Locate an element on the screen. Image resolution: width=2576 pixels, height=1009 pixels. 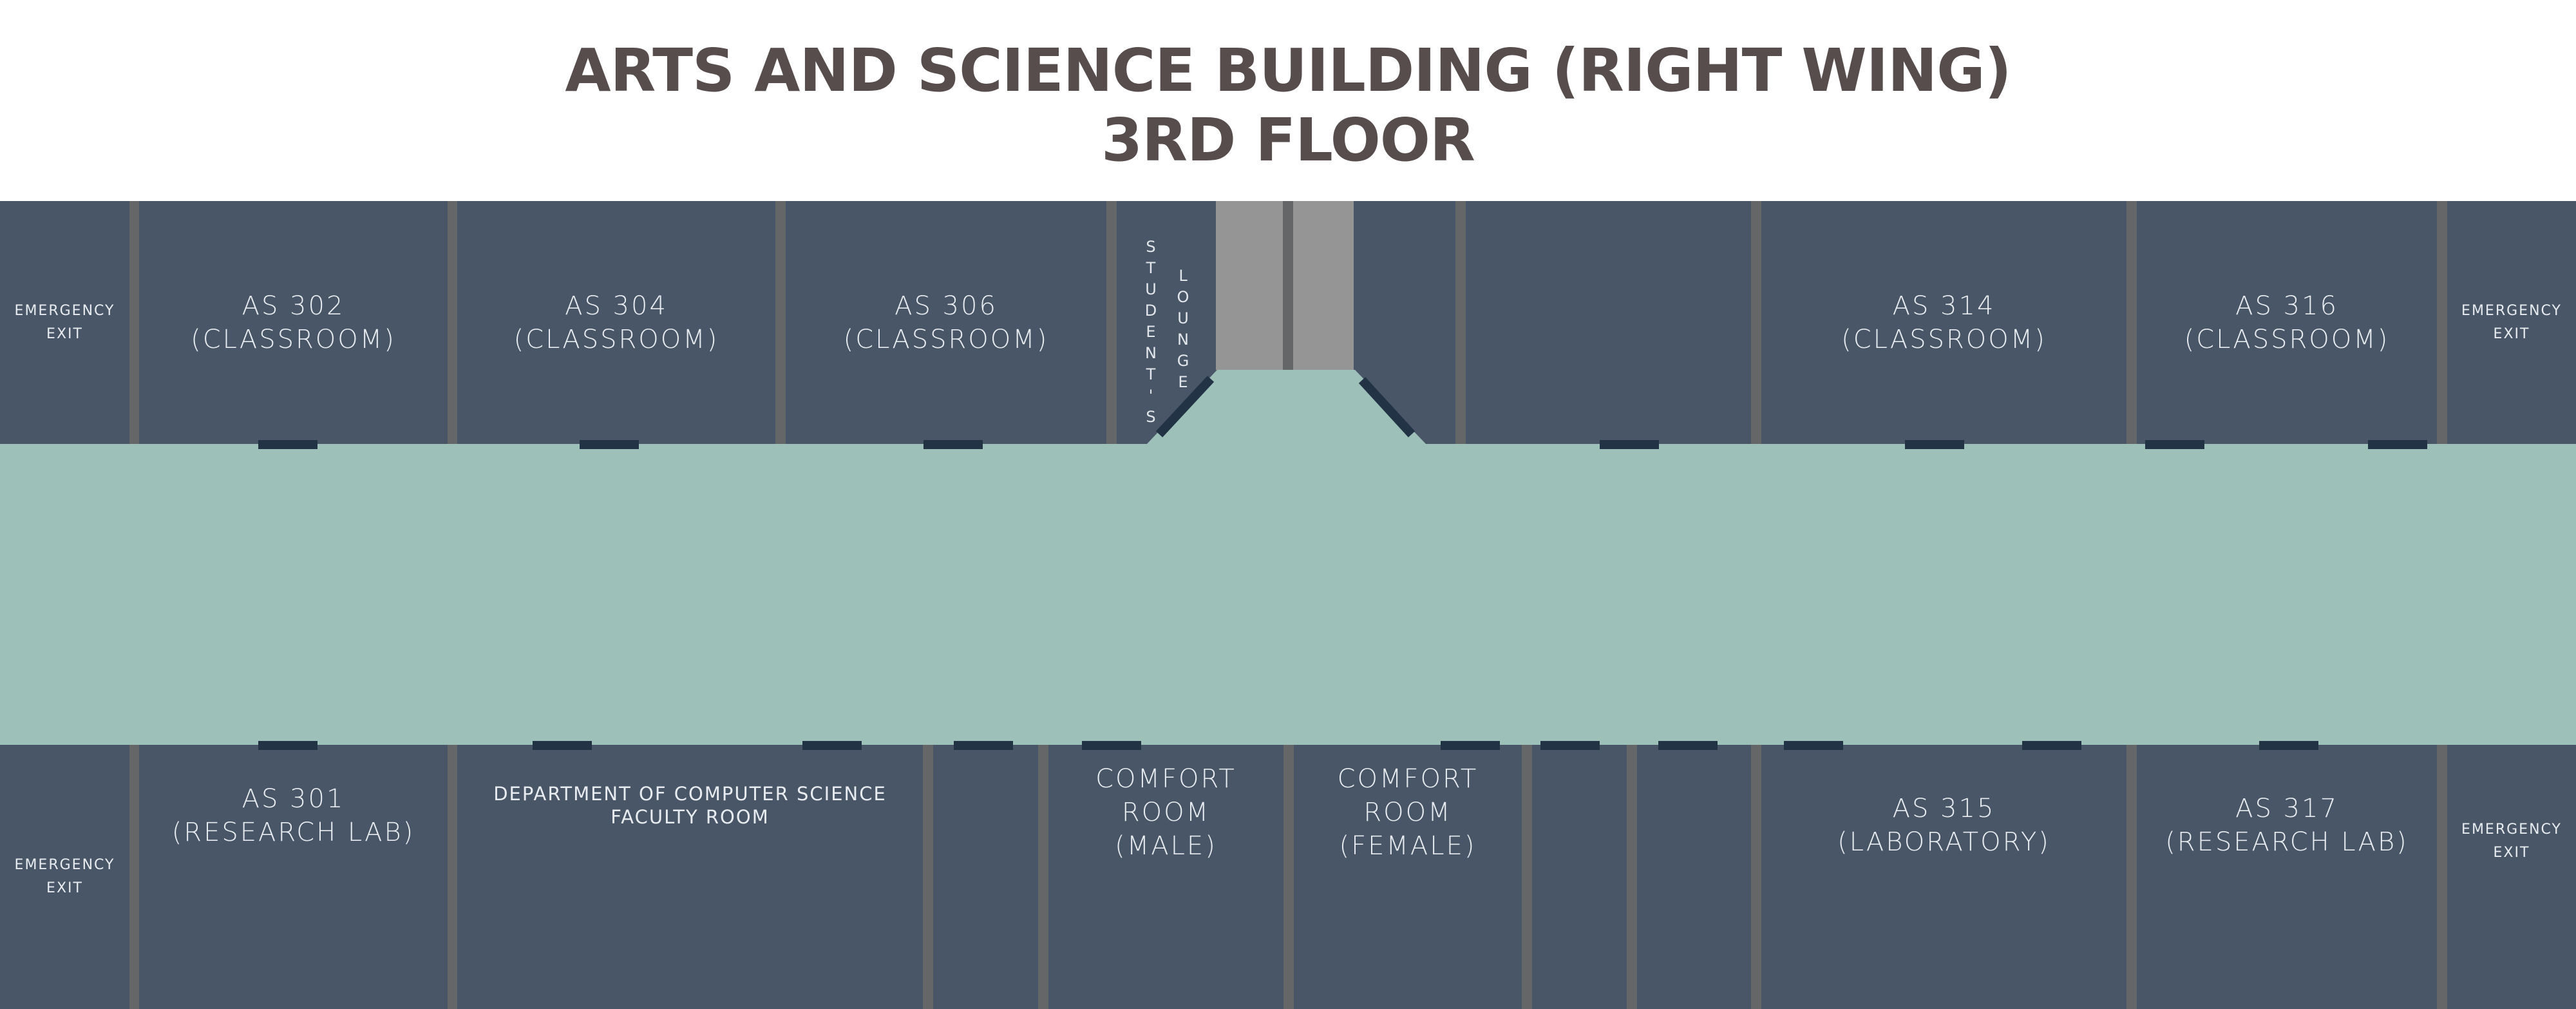
door-as316-a is located at coordinates (2174, 444).